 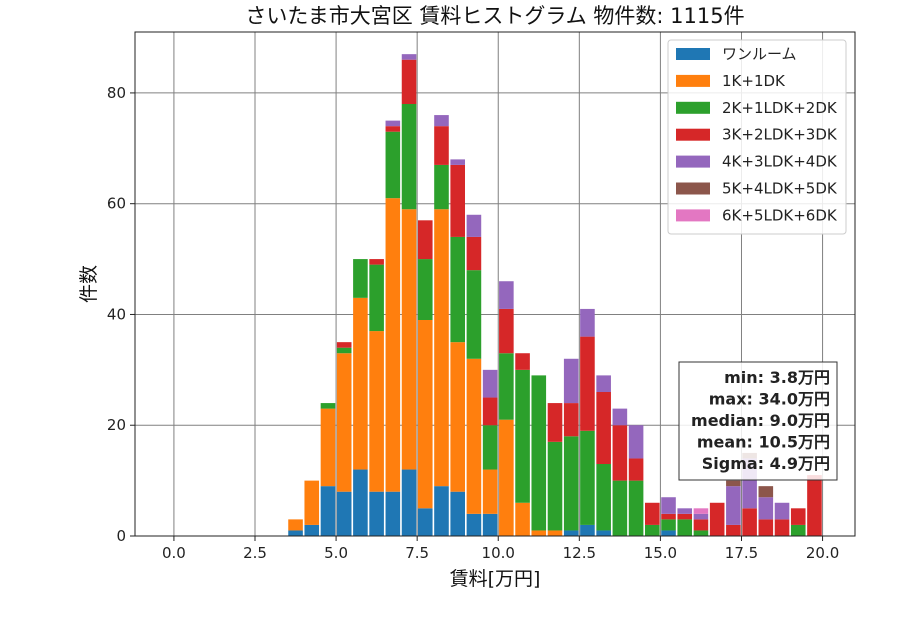 What do you see at coordinates (174, 553) in the screenshot?
I see `x-tick-label: 0.0` at bounding box center [174, 553].